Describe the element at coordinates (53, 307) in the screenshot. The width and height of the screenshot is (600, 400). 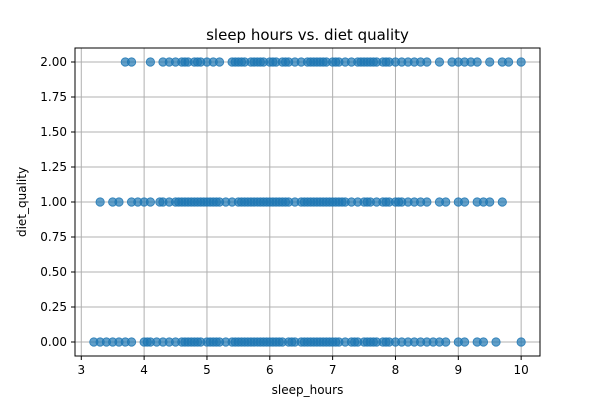
I see `y-tick-label: 0.25` at that location.